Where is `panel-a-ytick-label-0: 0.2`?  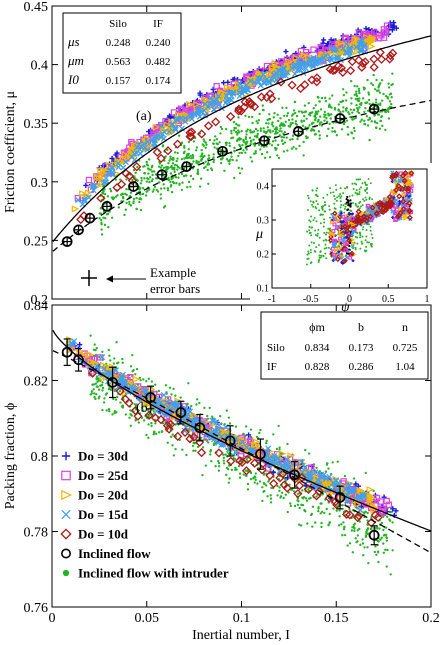
panel-a-ytick-label-0: 0.2 is located at coordinates (40, 300).